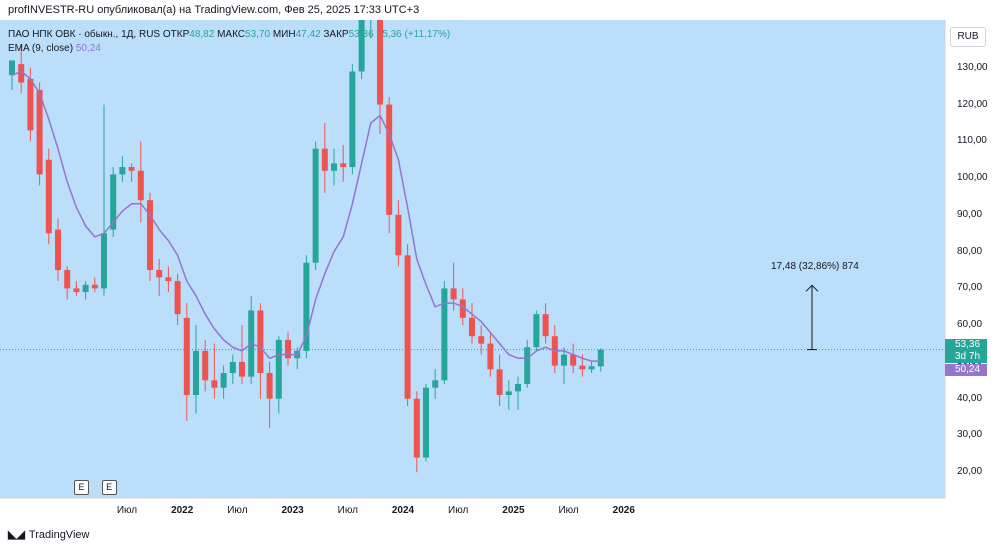  What do you see at coordinates (403, 510) in the screenshot?
I see `time-tick-label: 2024` at bounding box center [403, 510].